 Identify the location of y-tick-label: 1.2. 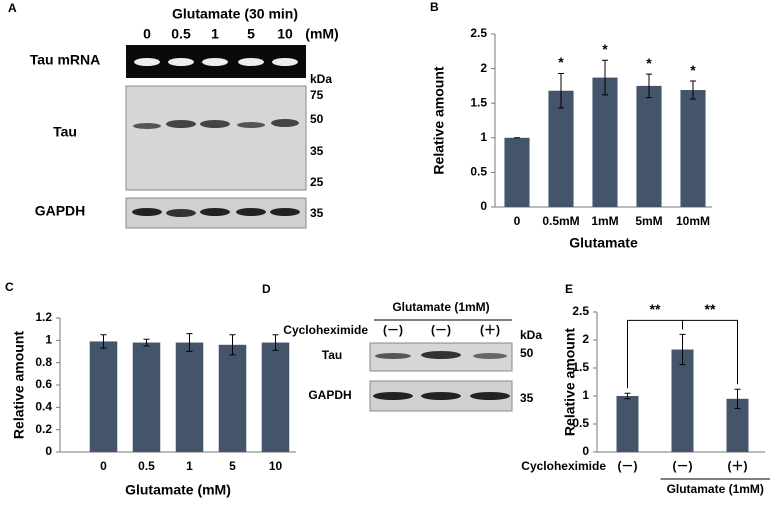
(43, 317).